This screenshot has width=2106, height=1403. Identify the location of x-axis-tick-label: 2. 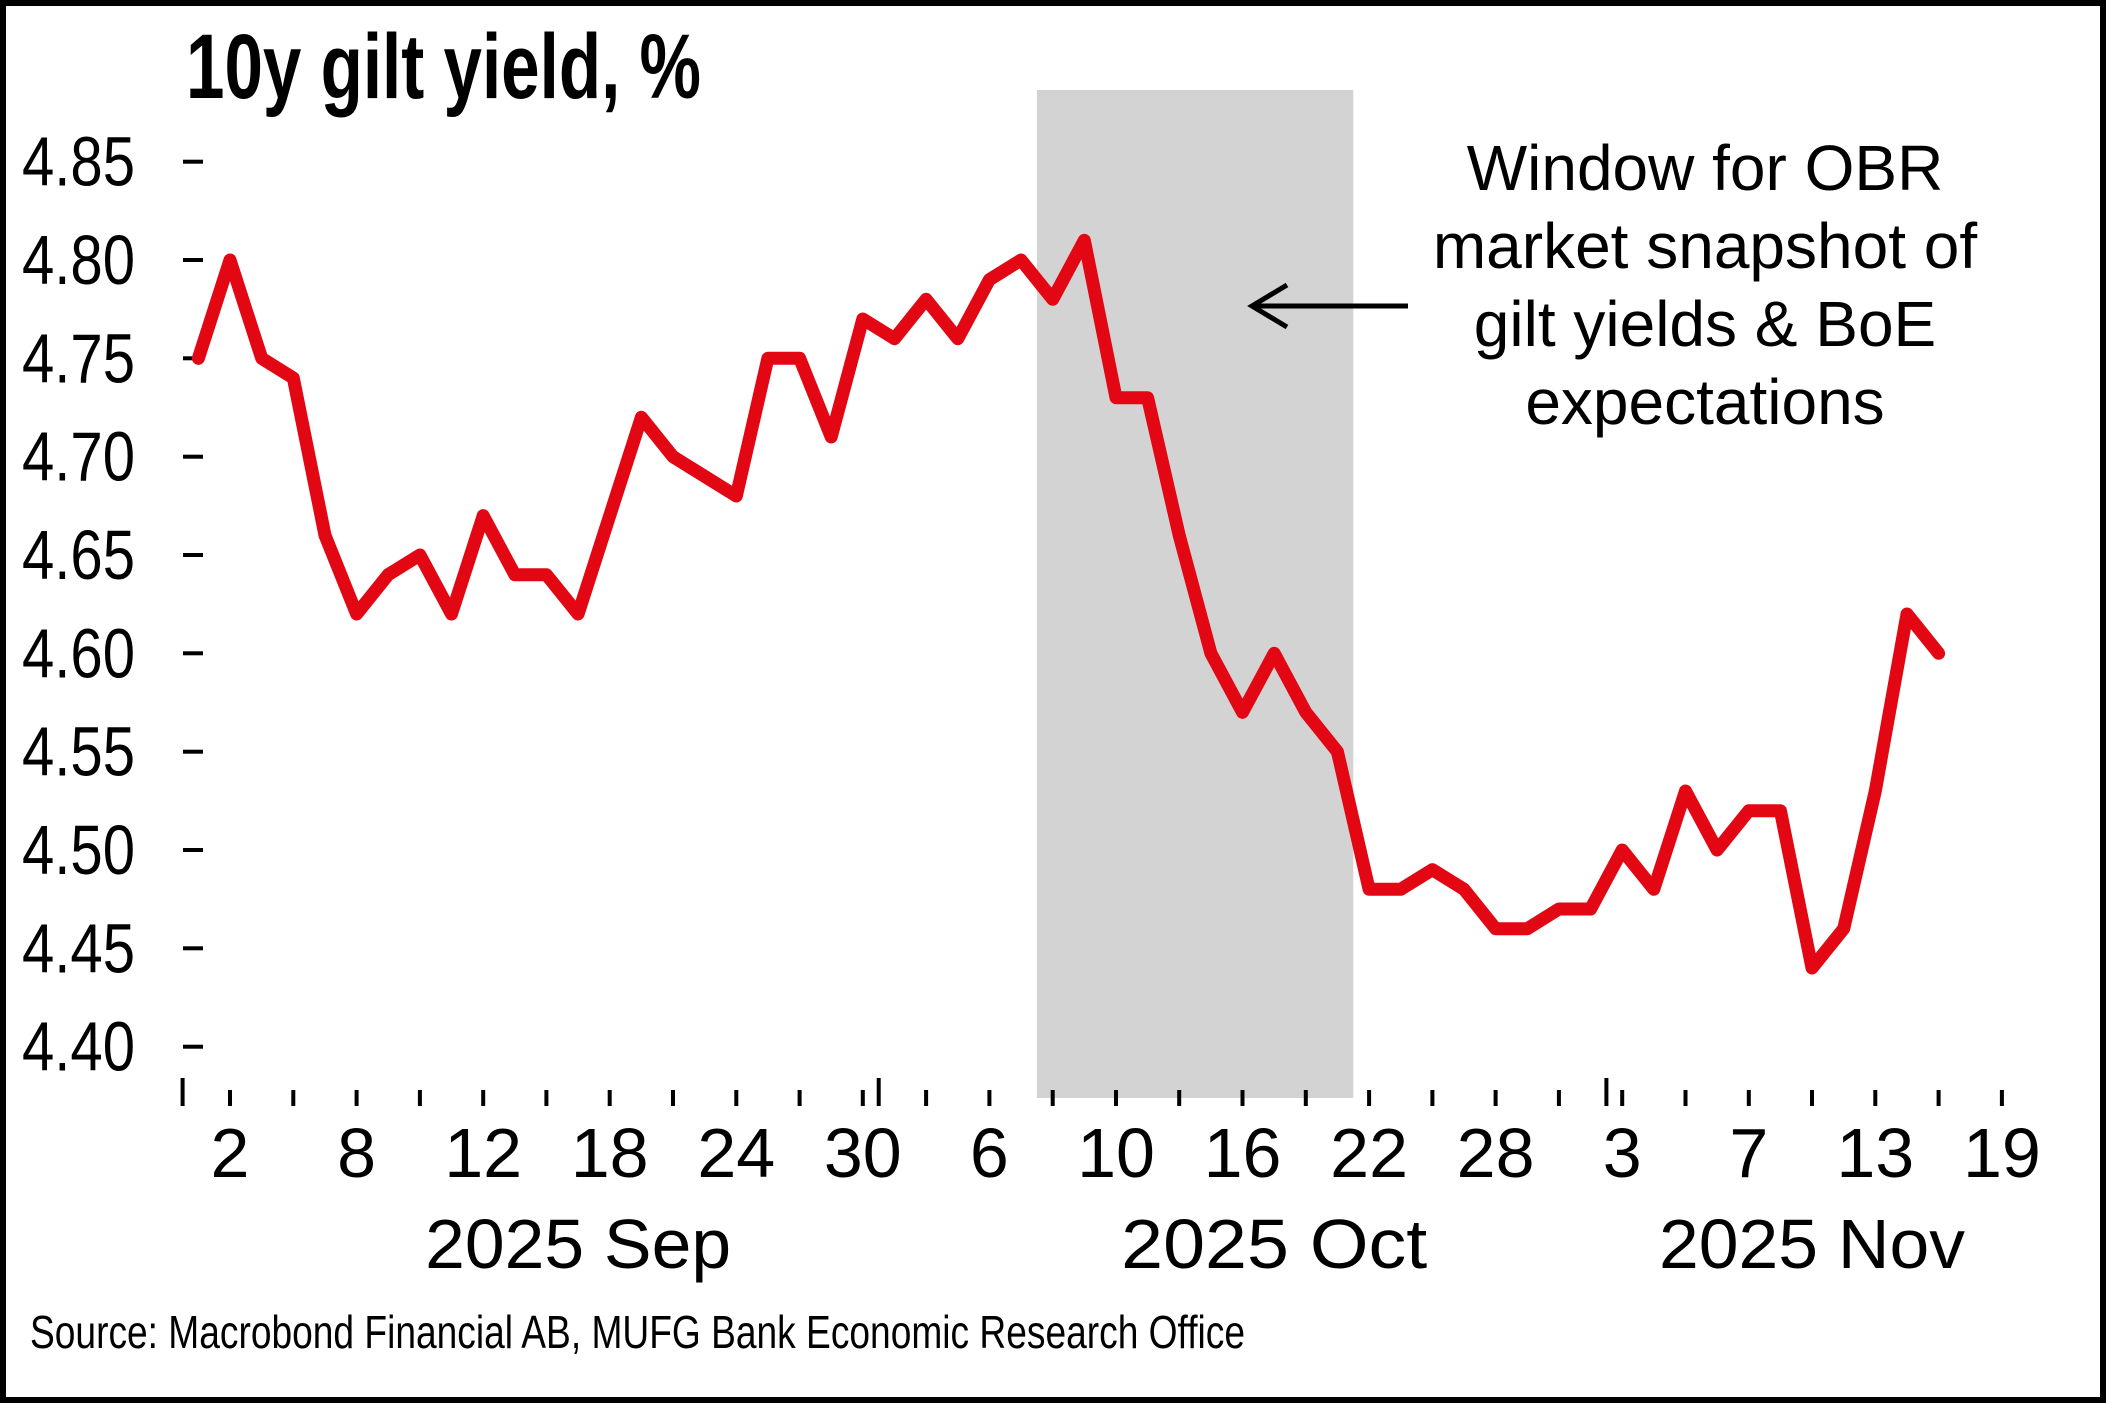
(230, 1153).